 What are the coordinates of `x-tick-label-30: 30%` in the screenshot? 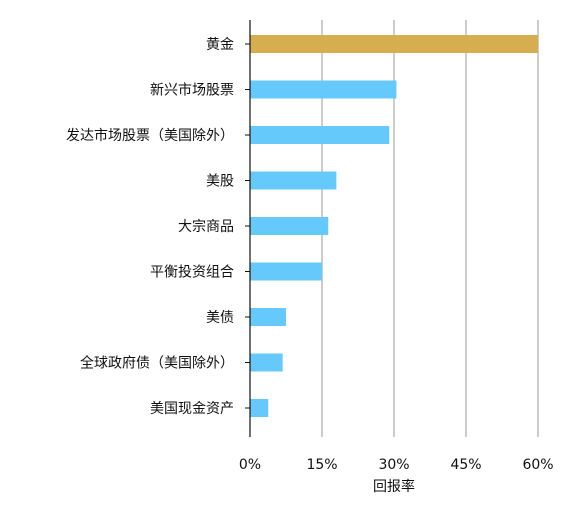 It's located at (393, 465).